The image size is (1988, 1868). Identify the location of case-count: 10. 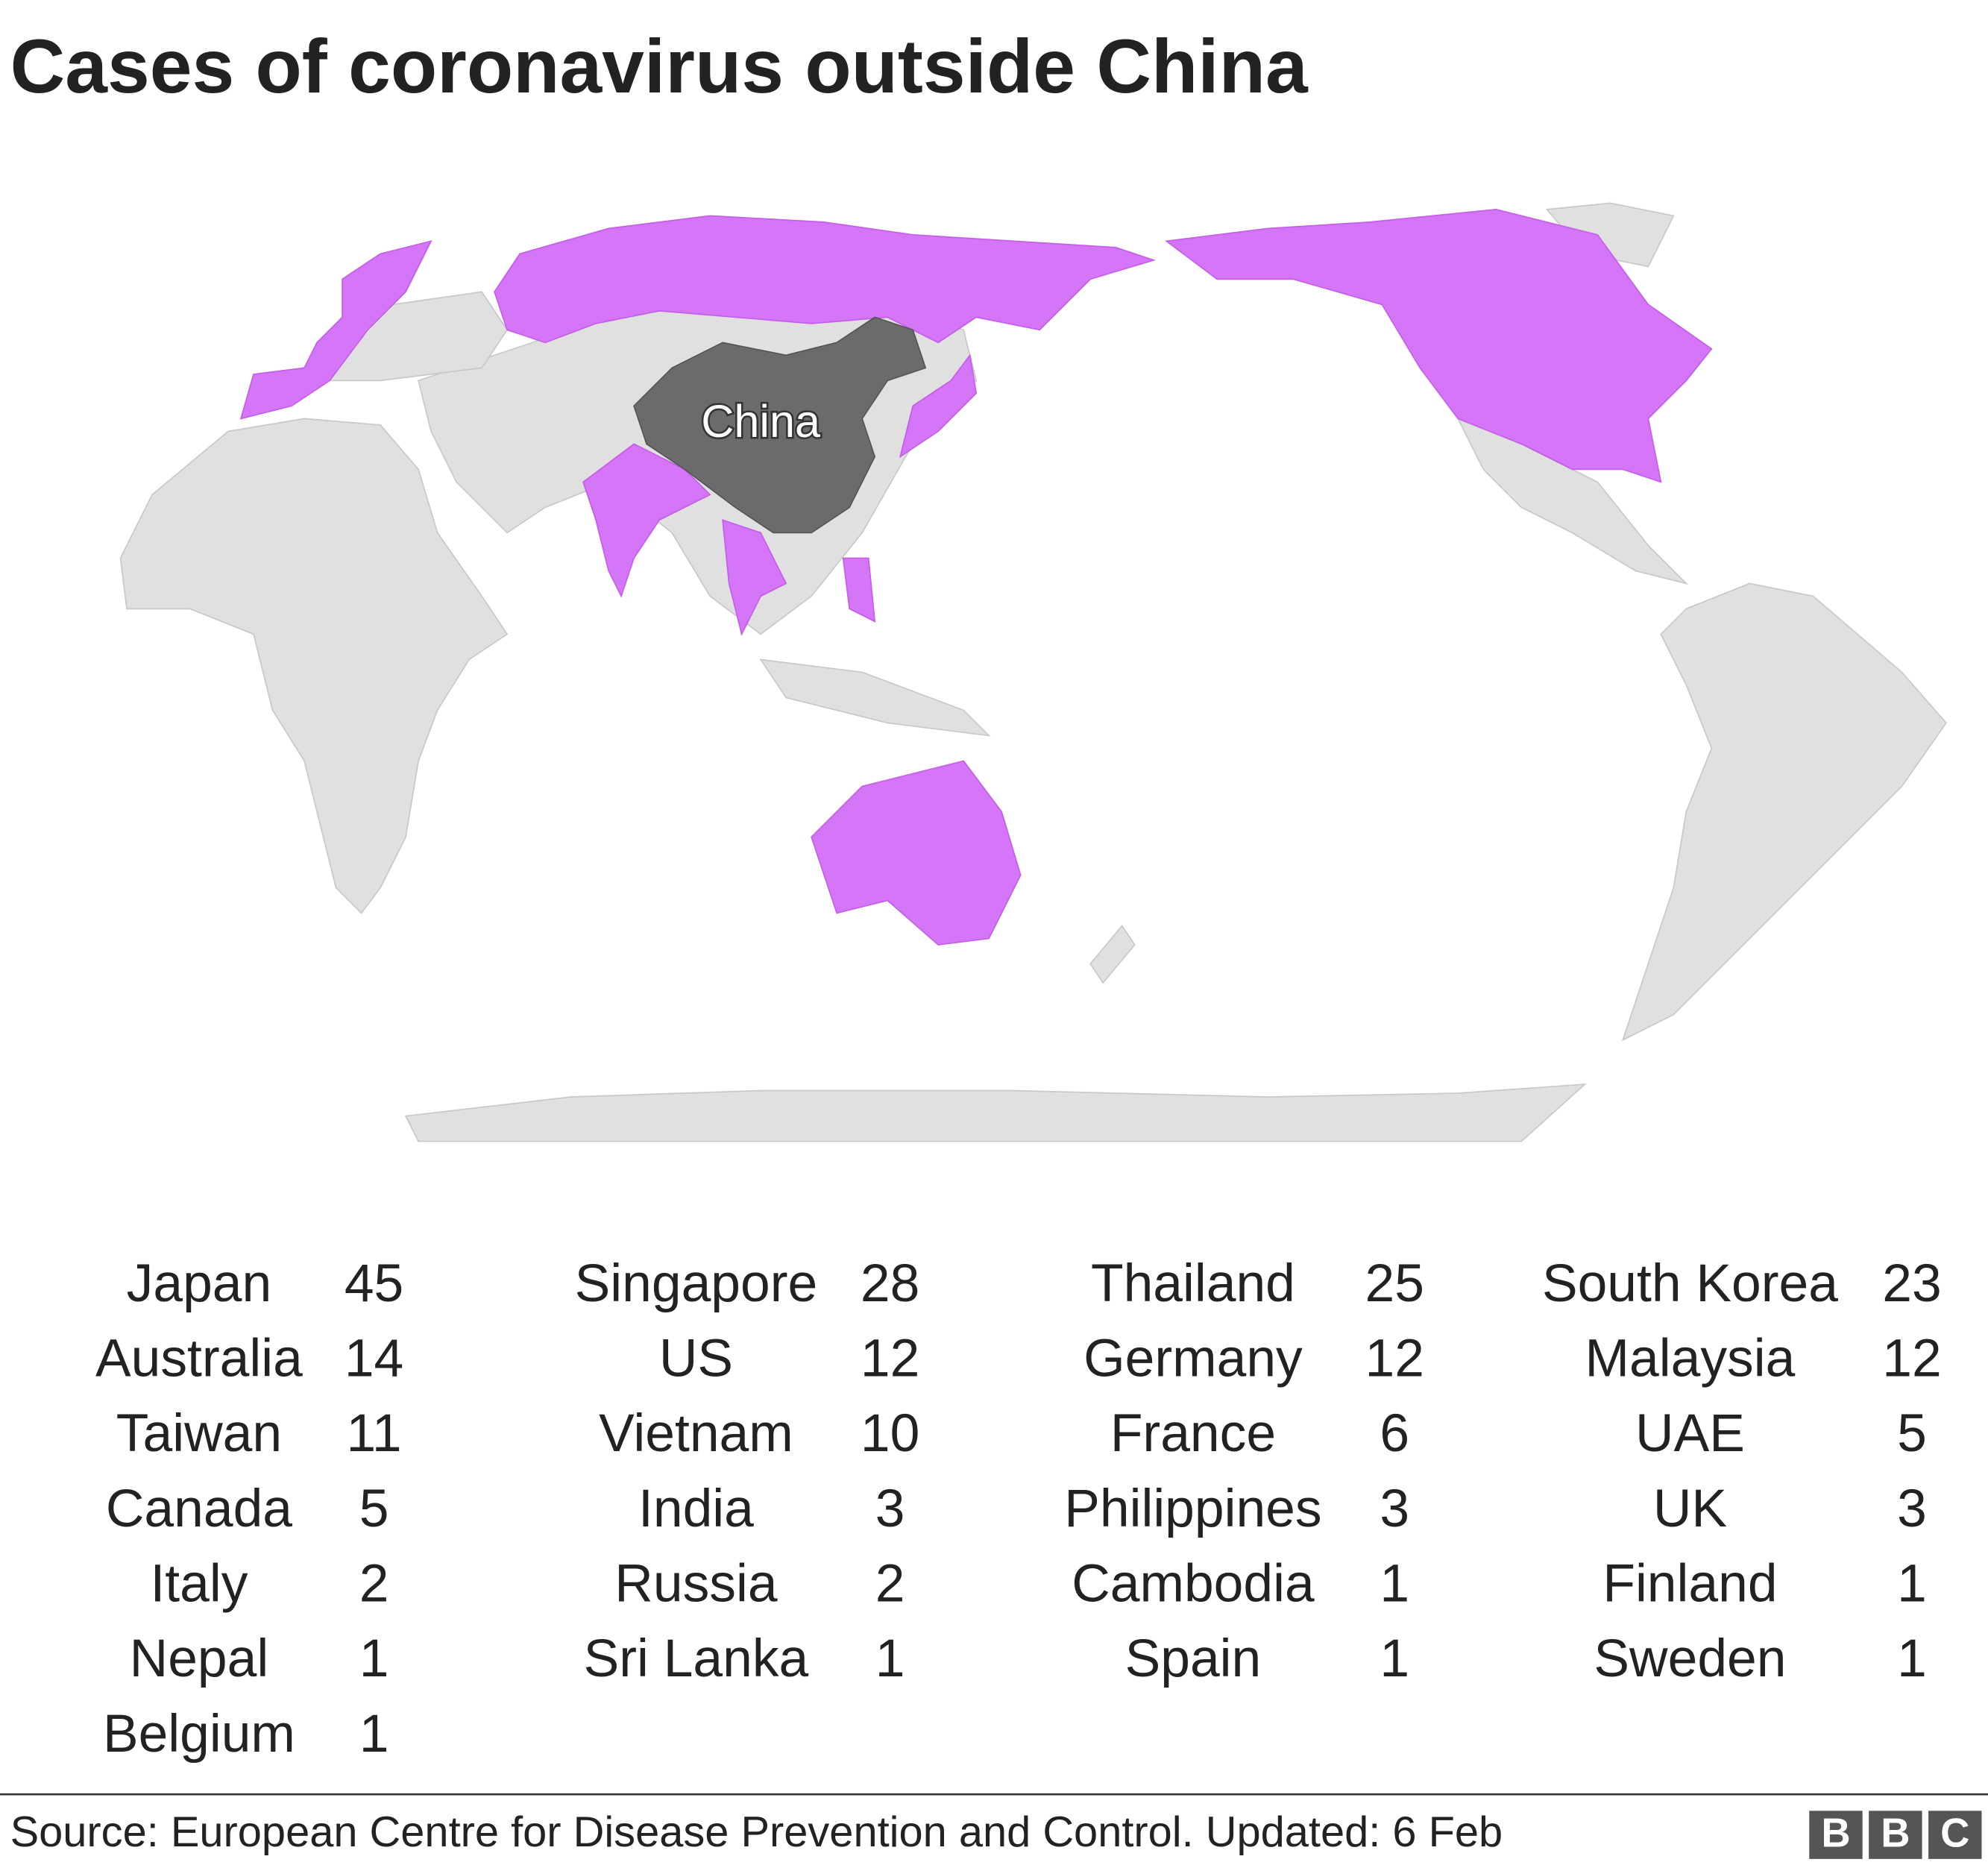
(890, 1433).